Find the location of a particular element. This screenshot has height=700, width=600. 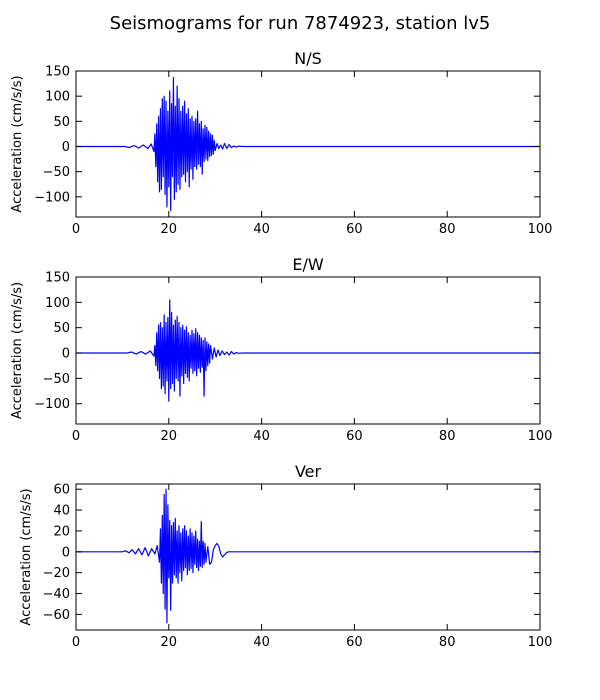

y-tick-label: 20 is located at coordinates (61, 531).